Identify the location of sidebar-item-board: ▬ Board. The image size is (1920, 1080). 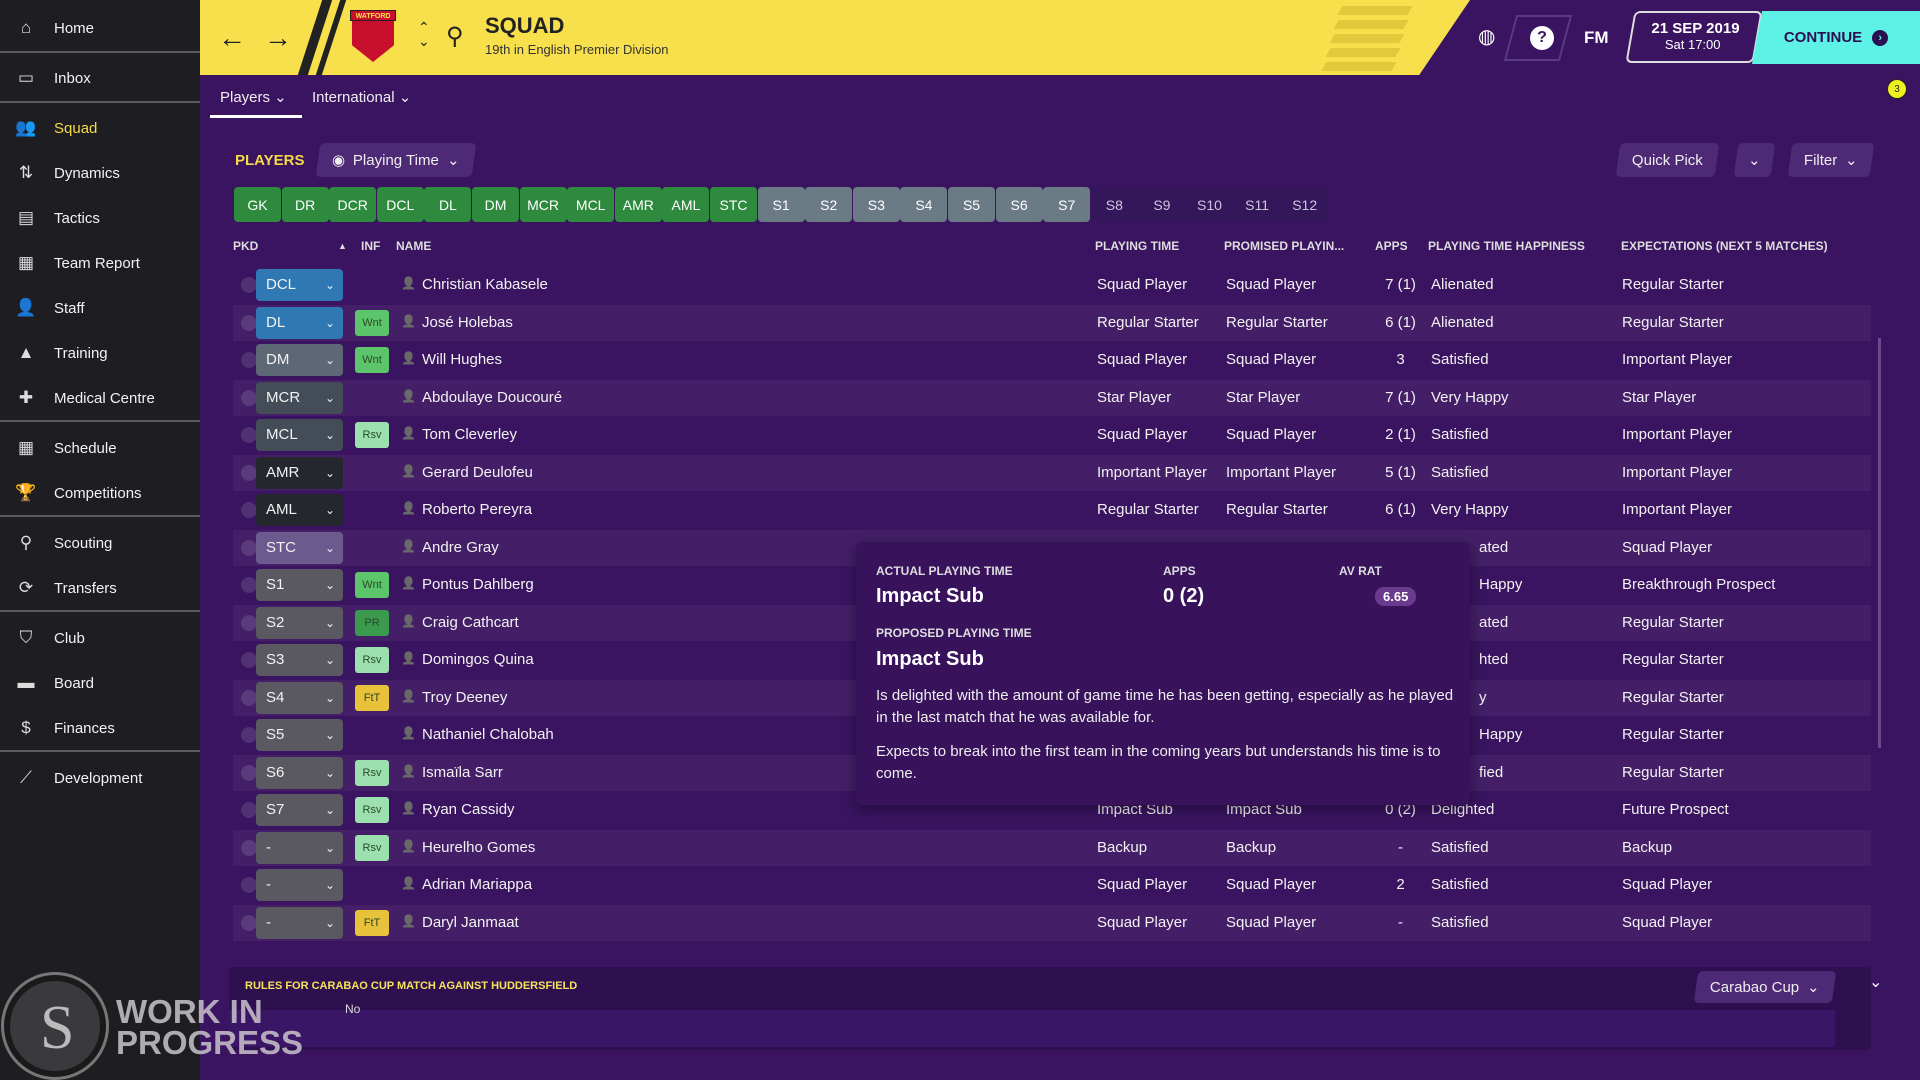
(100, 683).